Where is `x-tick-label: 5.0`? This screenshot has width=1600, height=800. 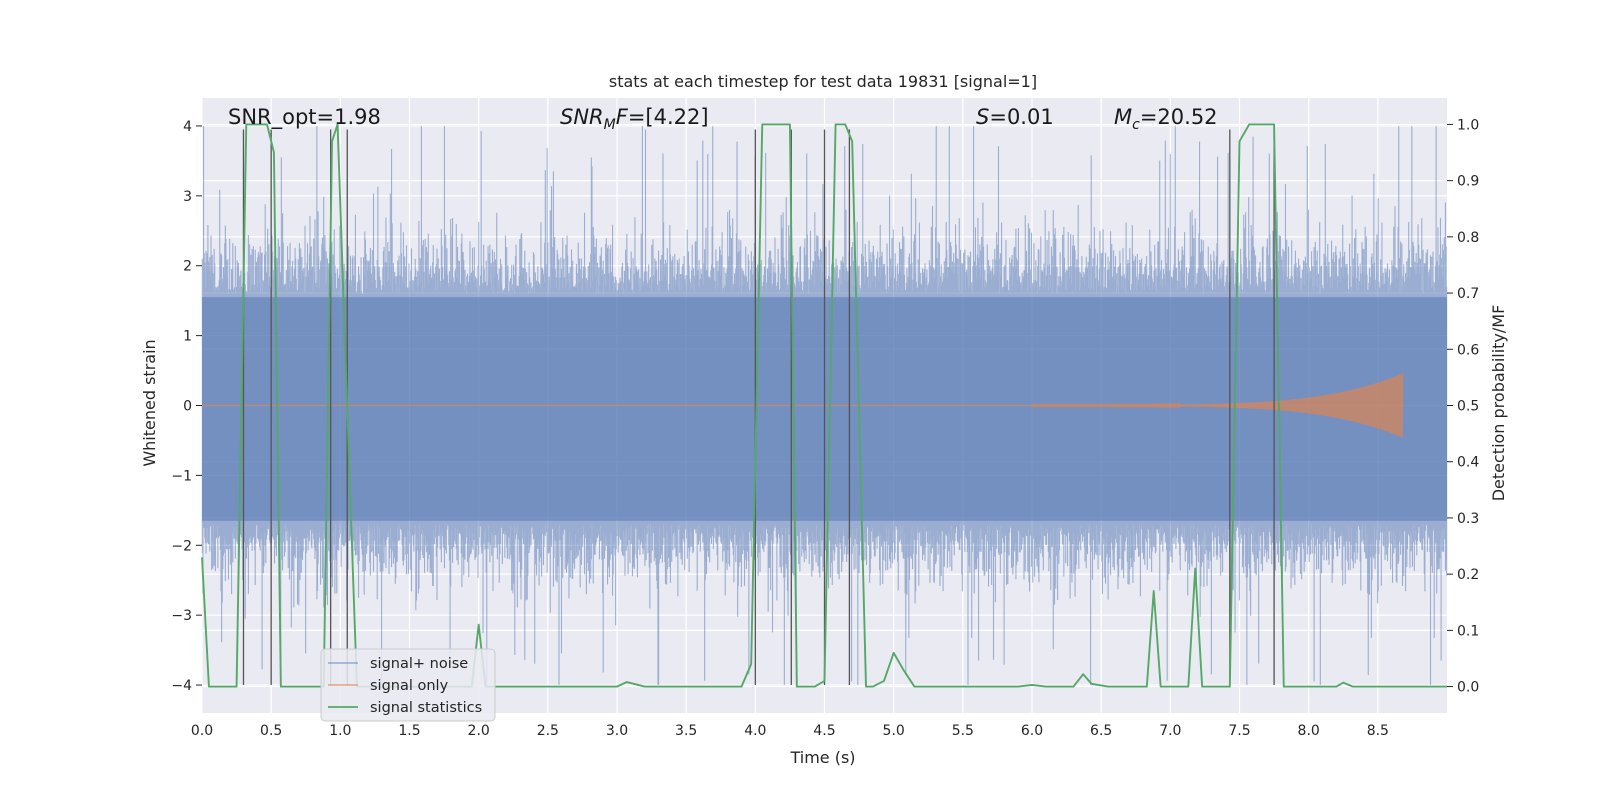 x-tick-label: 5.0 is located at coordinates (894, 731).